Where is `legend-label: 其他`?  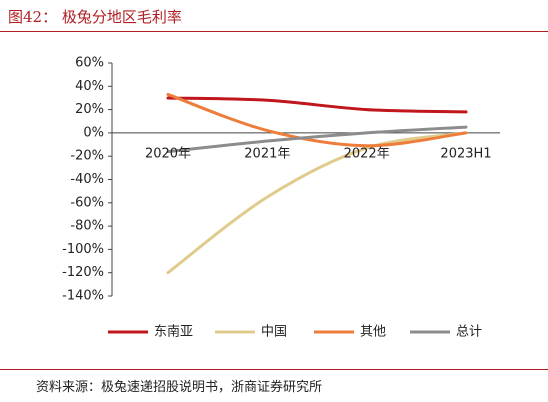 legend-label: 其他 is located at coordinates (373, 332).